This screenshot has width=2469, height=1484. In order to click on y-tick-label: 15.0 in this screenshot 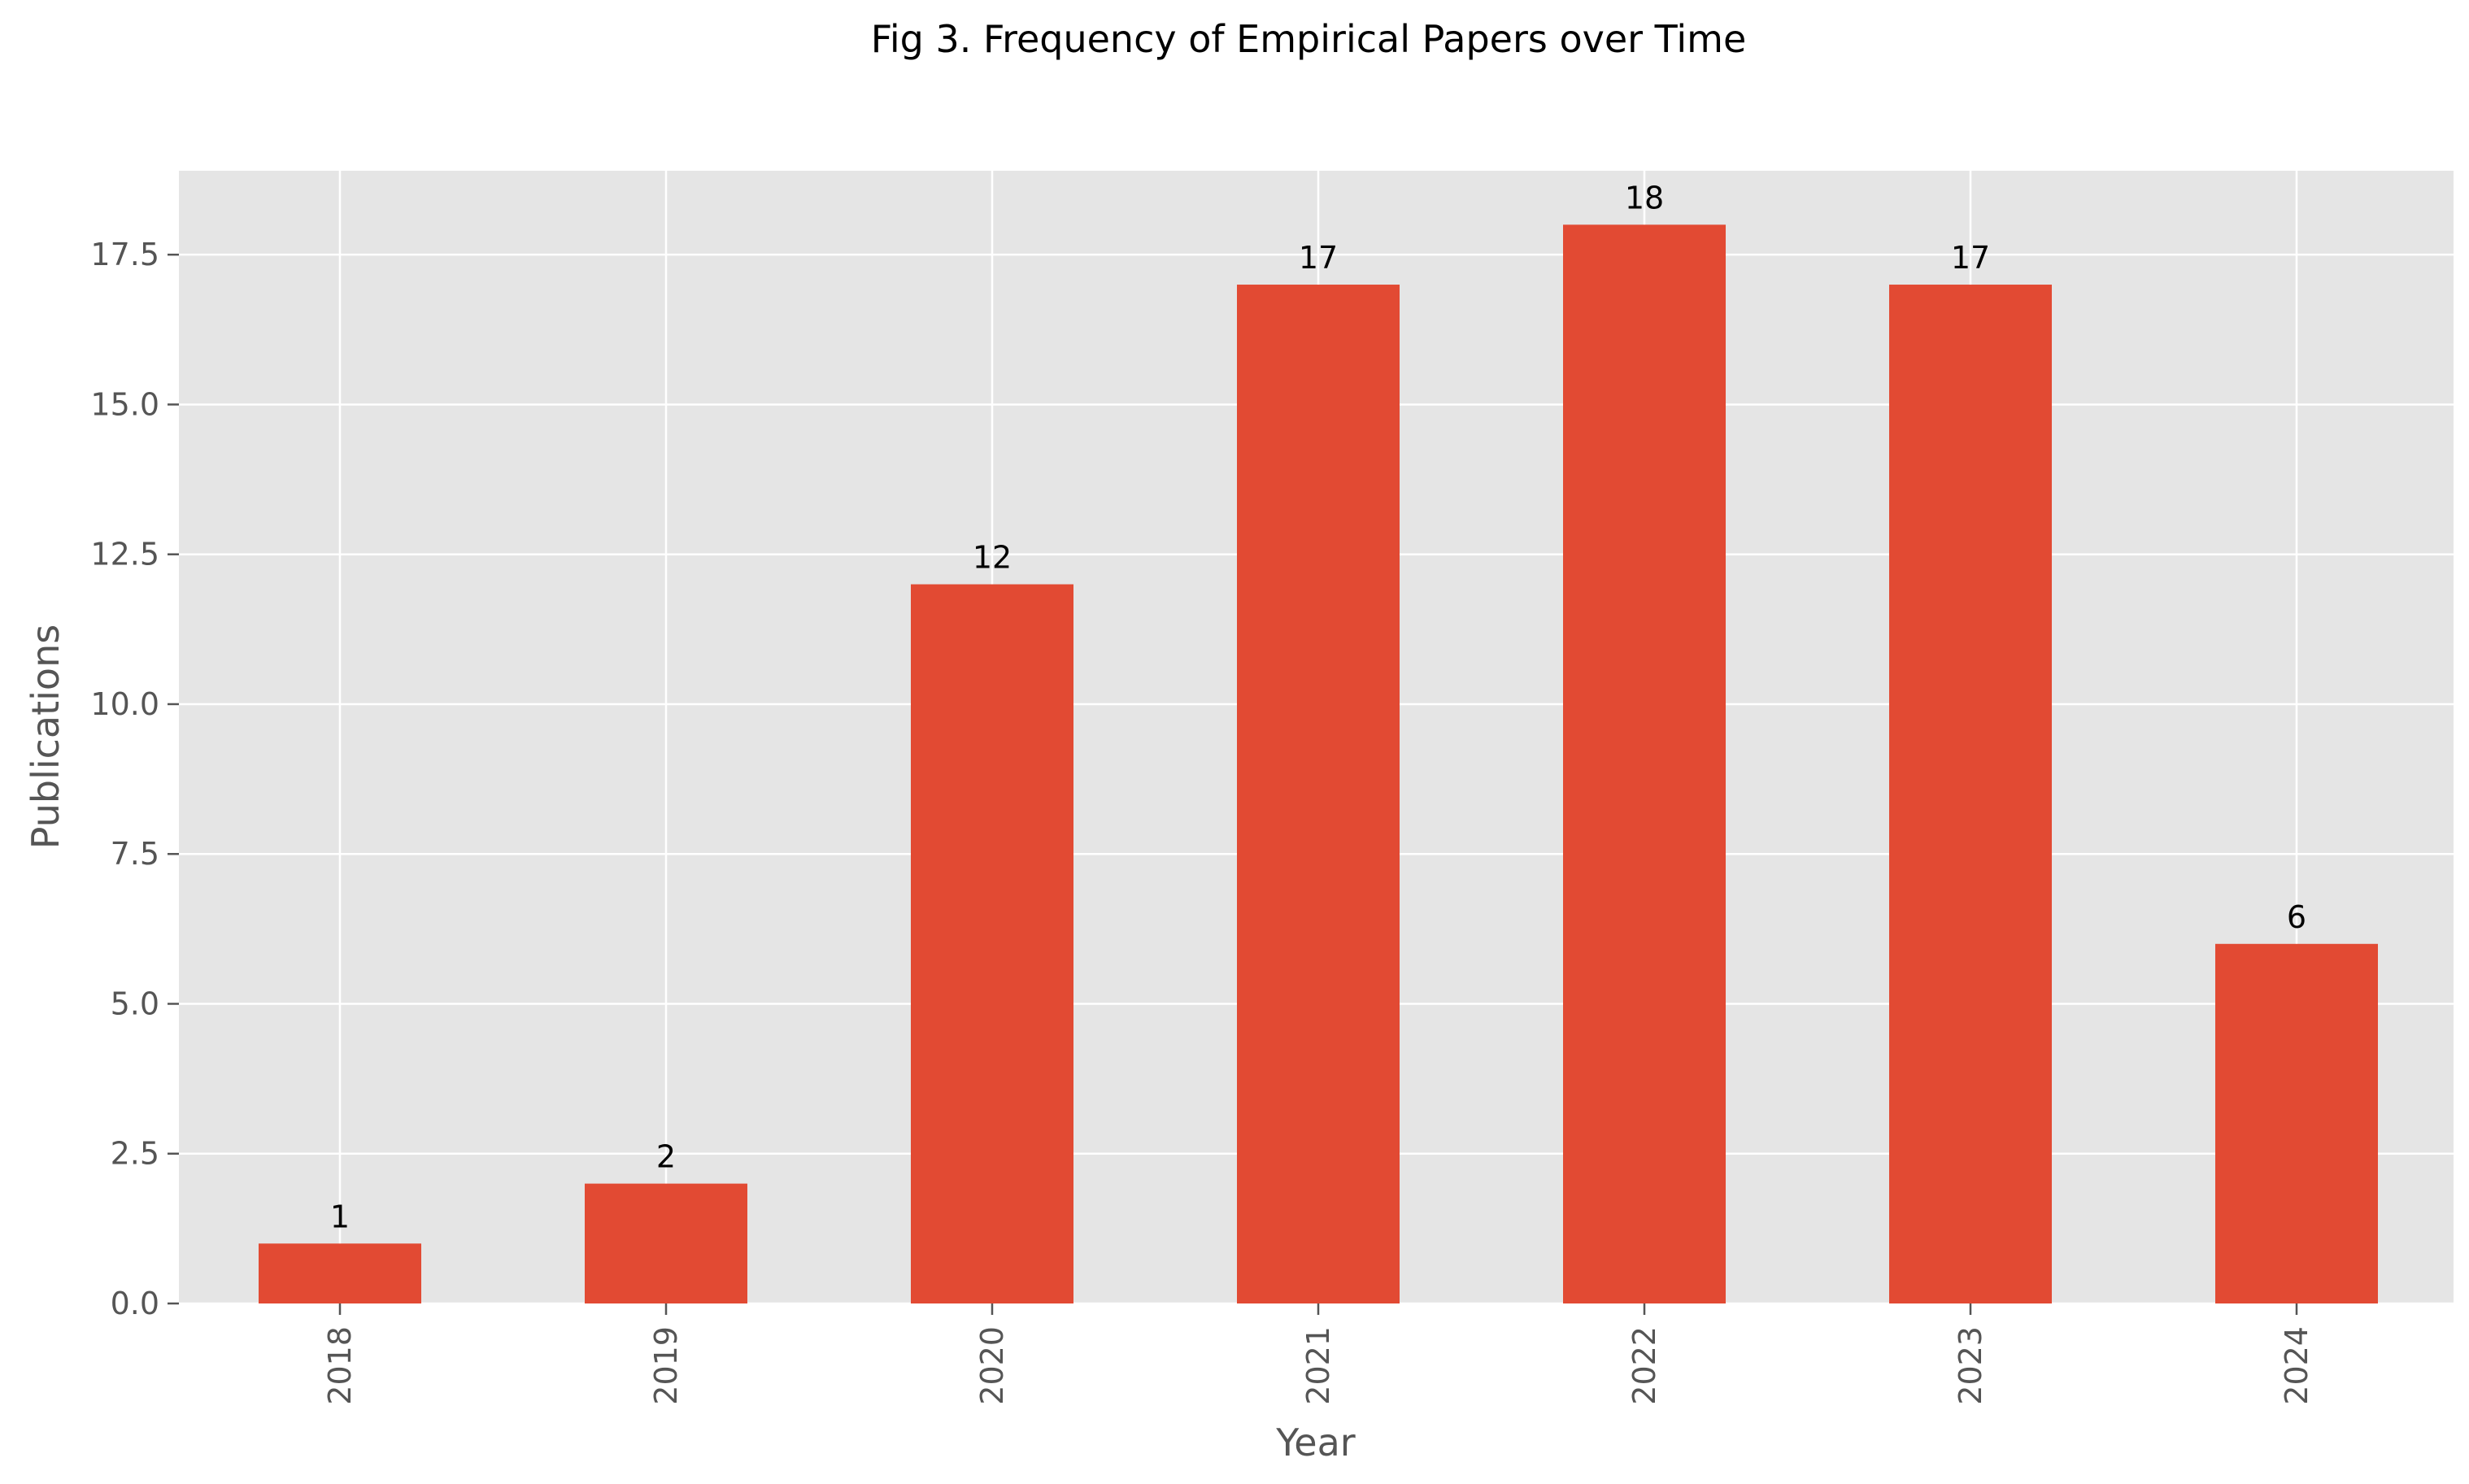, I will do `click(124, 404)`.